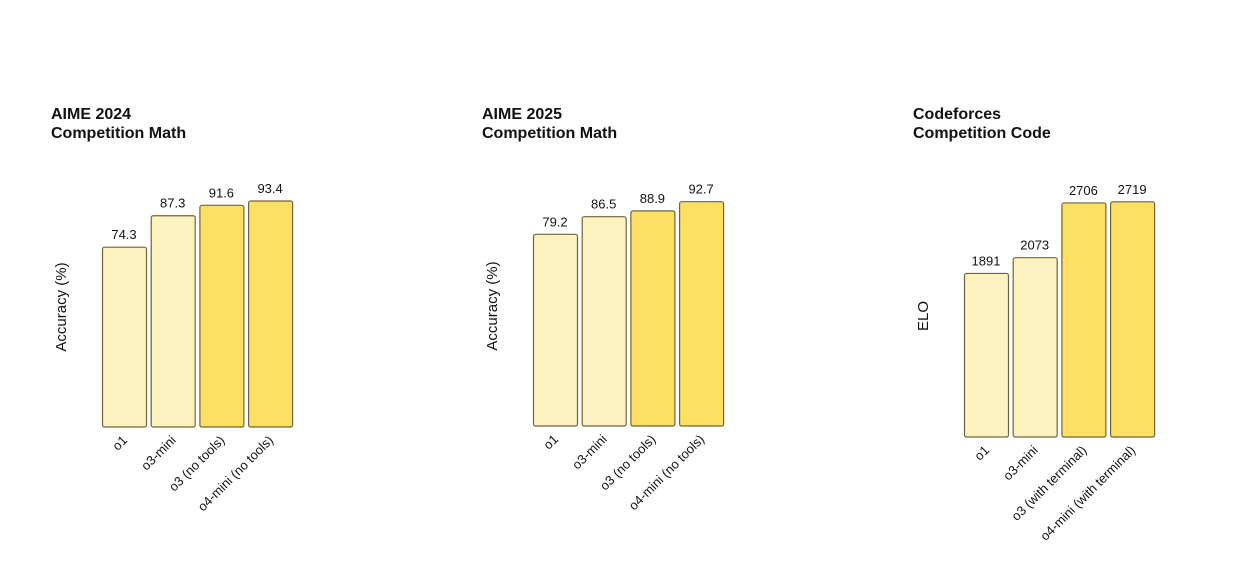 The width and height of the screenshot is (1242, 562). Describe the element at coordinates (957, 114) in the screenshot. I see `title-line: Codeforces` at that location.